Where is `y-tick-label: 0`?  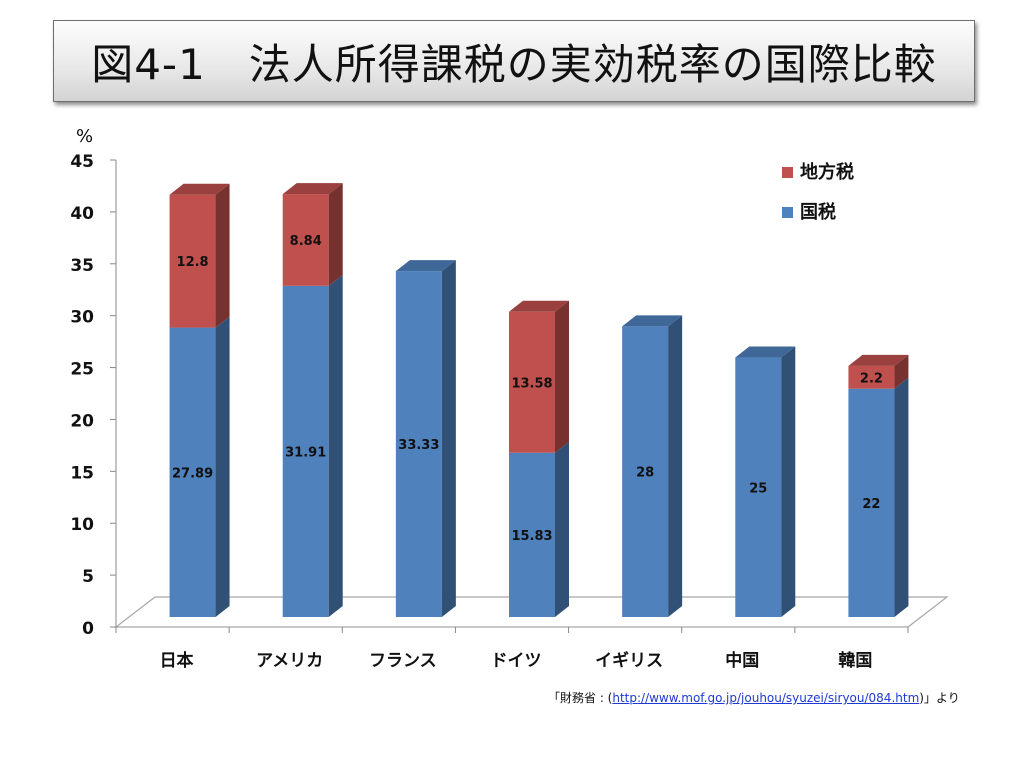
y-tick-label: 0 is located at coordinates (88, 629).